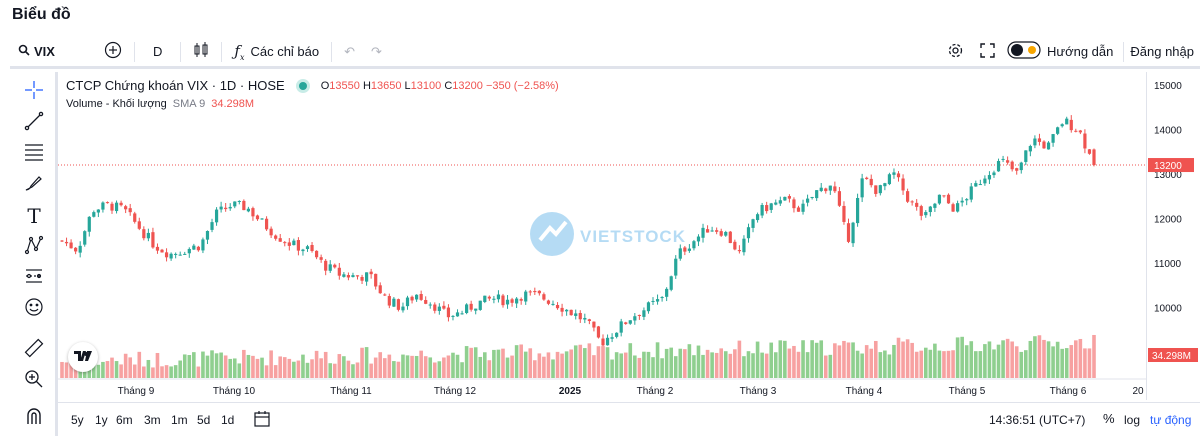  I want to click on zoom-tool, so click(34, 381).